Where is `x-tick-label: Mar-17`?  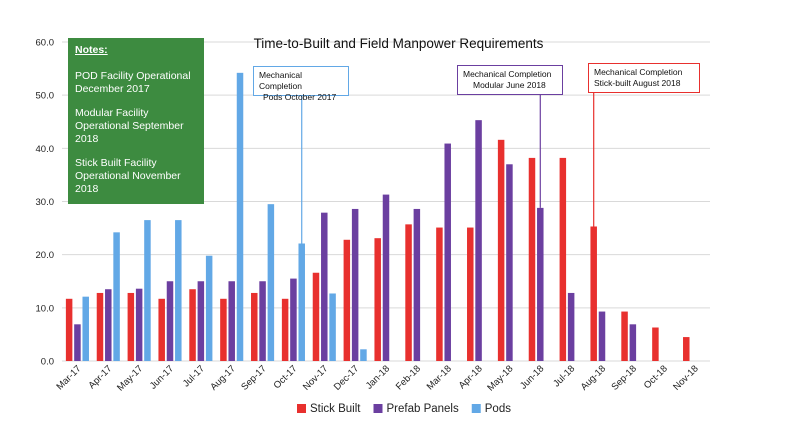 x-tick-label: Mar-17 is located at coordinates (68, 377).